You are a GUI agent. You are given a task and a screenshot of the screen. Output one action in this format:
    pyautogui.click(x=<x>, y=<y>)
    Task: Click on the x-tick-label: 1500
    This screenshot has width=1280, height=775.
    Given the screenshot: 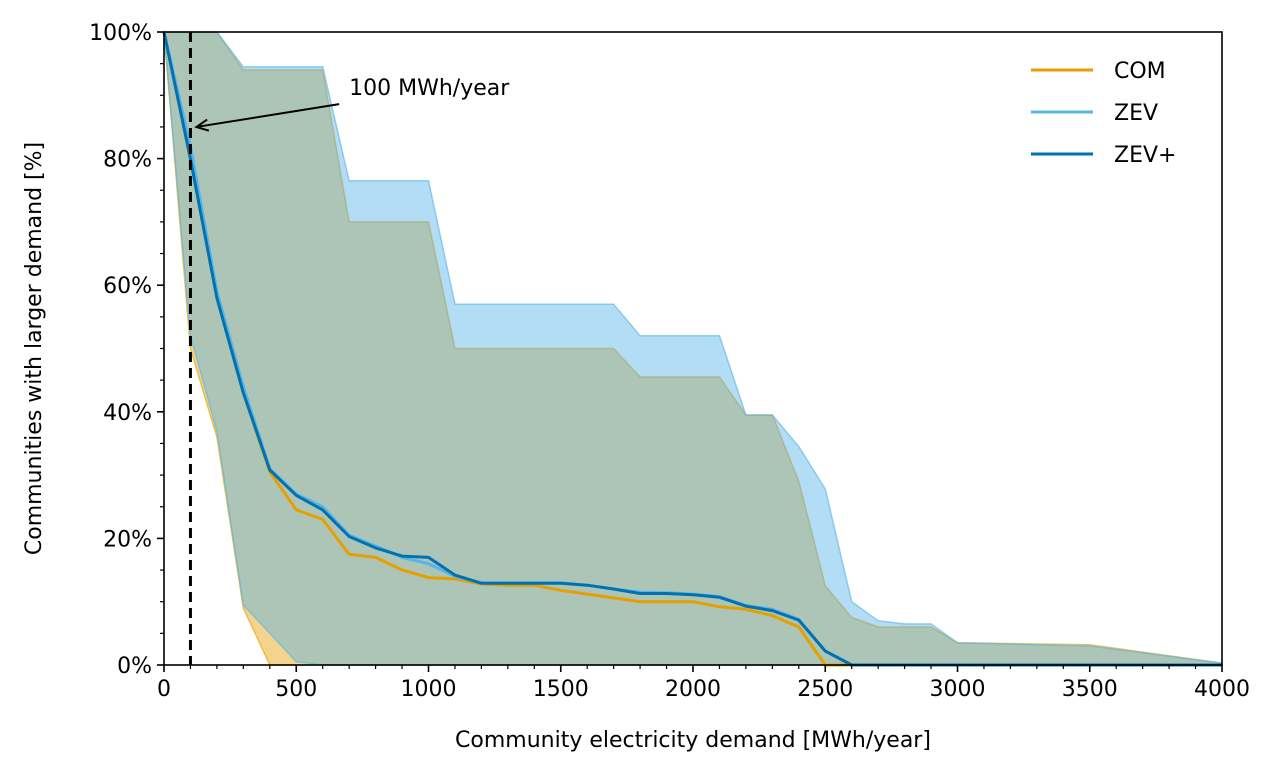 What is the action you would take?
    pyautogui.click(x=561, y=689)
    